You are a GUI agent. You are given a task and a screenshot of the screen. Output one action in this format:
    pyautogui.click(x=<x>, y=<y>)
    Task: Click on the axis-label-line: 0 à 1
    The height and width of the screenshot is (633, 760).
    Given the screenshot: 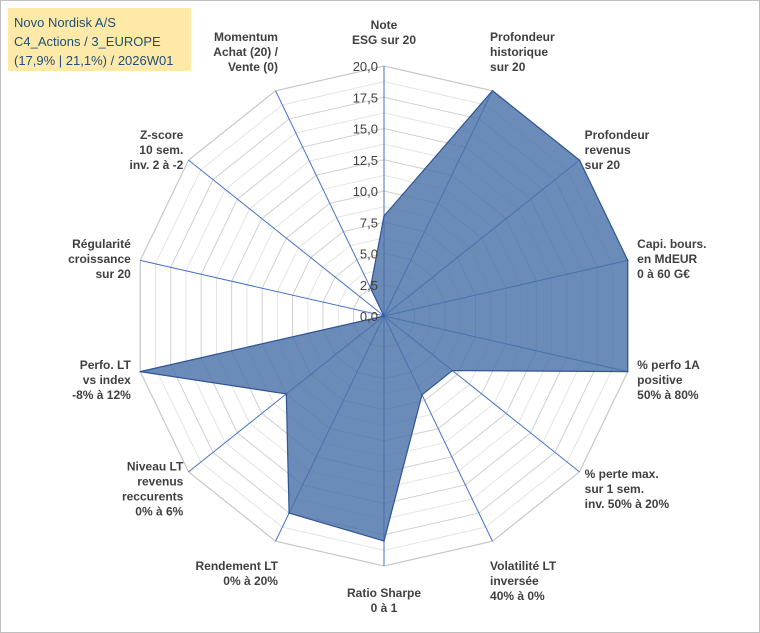 What is the action you would take?
    pyautogui.click(x=384, y=608)
    